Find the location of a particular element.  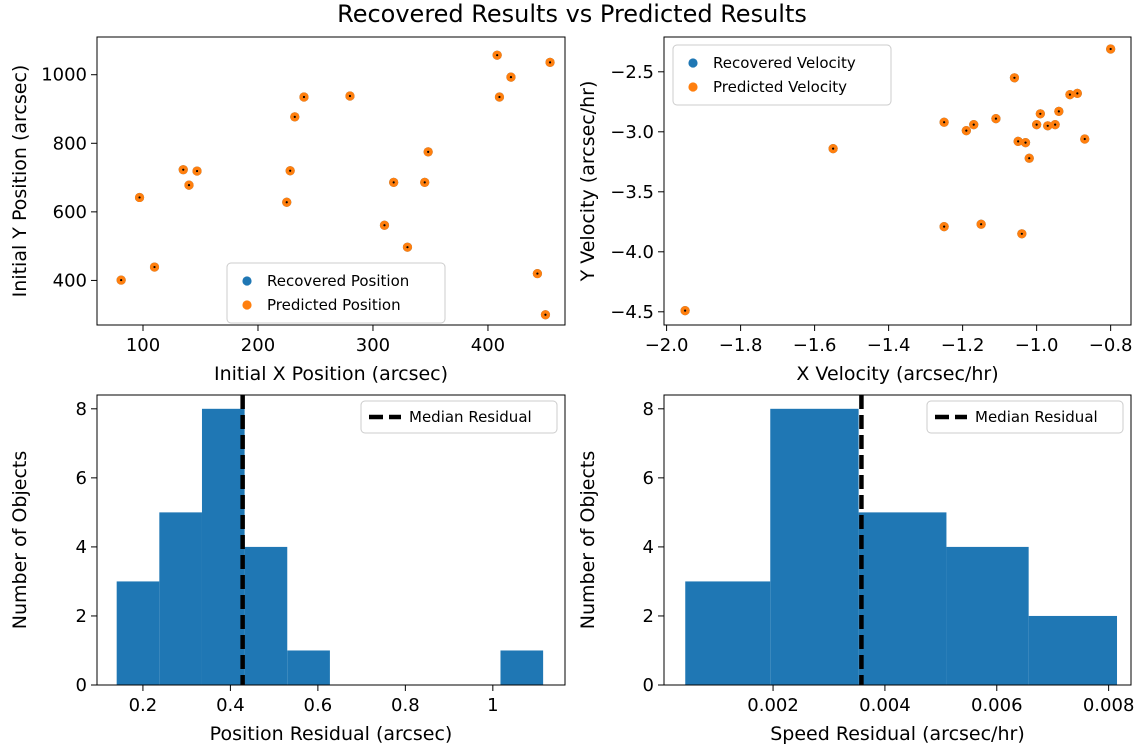

x-tick-label: 0.4 is located at coordinates (230, 705).